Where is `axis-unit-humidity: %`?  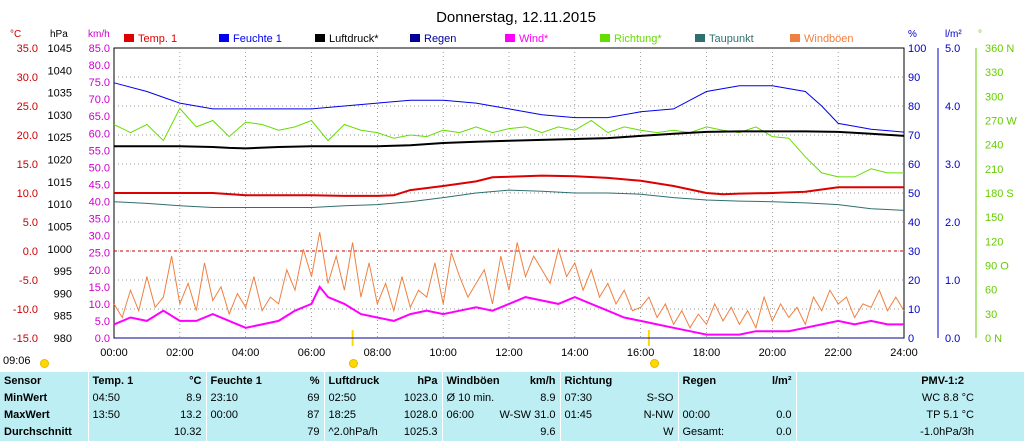 axis-unit-humidity: % is located at coordinates (912, 34).